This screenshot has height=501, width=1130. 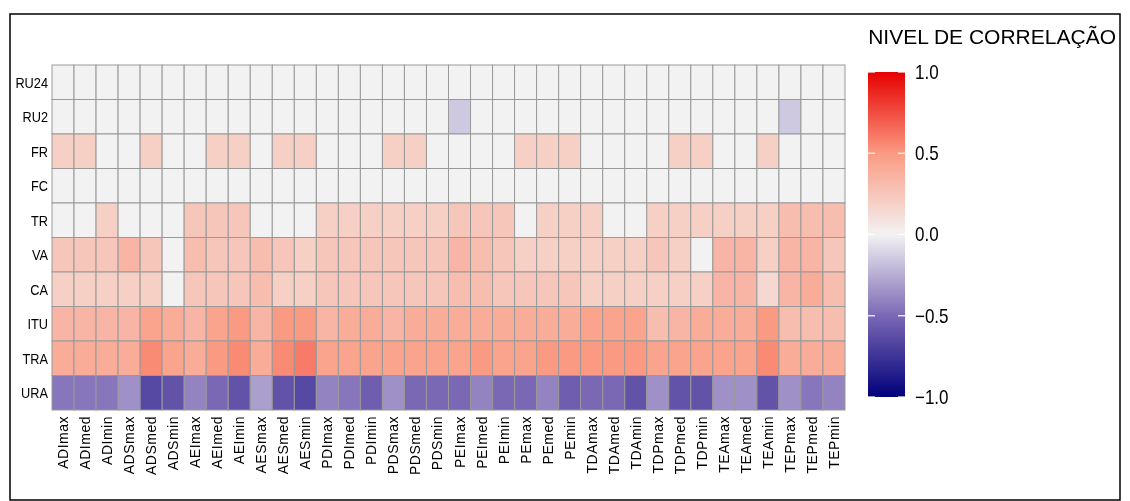 What do you see at coordinates (927, 234) in the screenshot?
I see `color-bar-label: 0.0` at bounding box center [927, 234].